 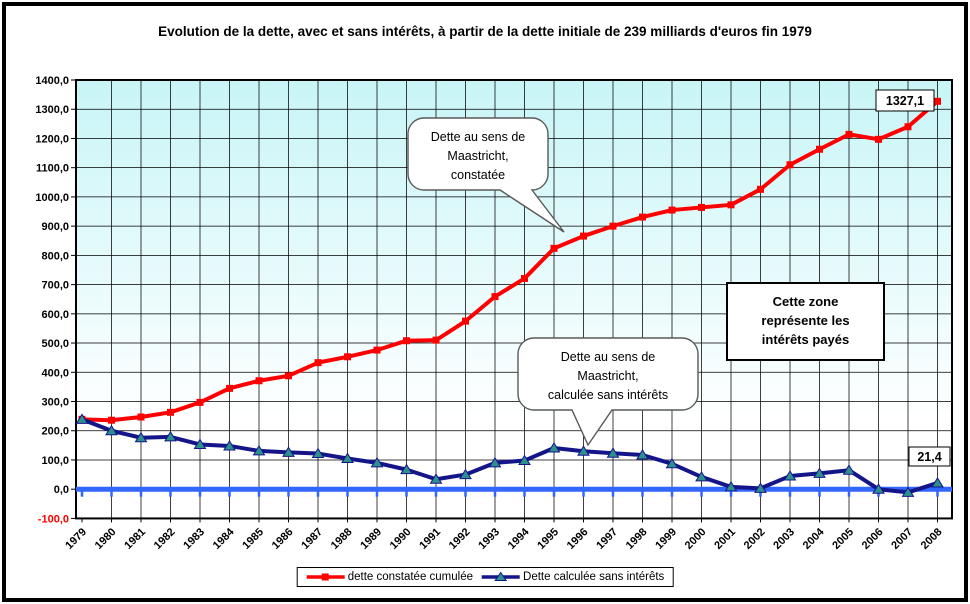 What do you see at coordinates (905, 100) in the screenshot?
I see `end-label-red-box` at bounding box center [905, 100].